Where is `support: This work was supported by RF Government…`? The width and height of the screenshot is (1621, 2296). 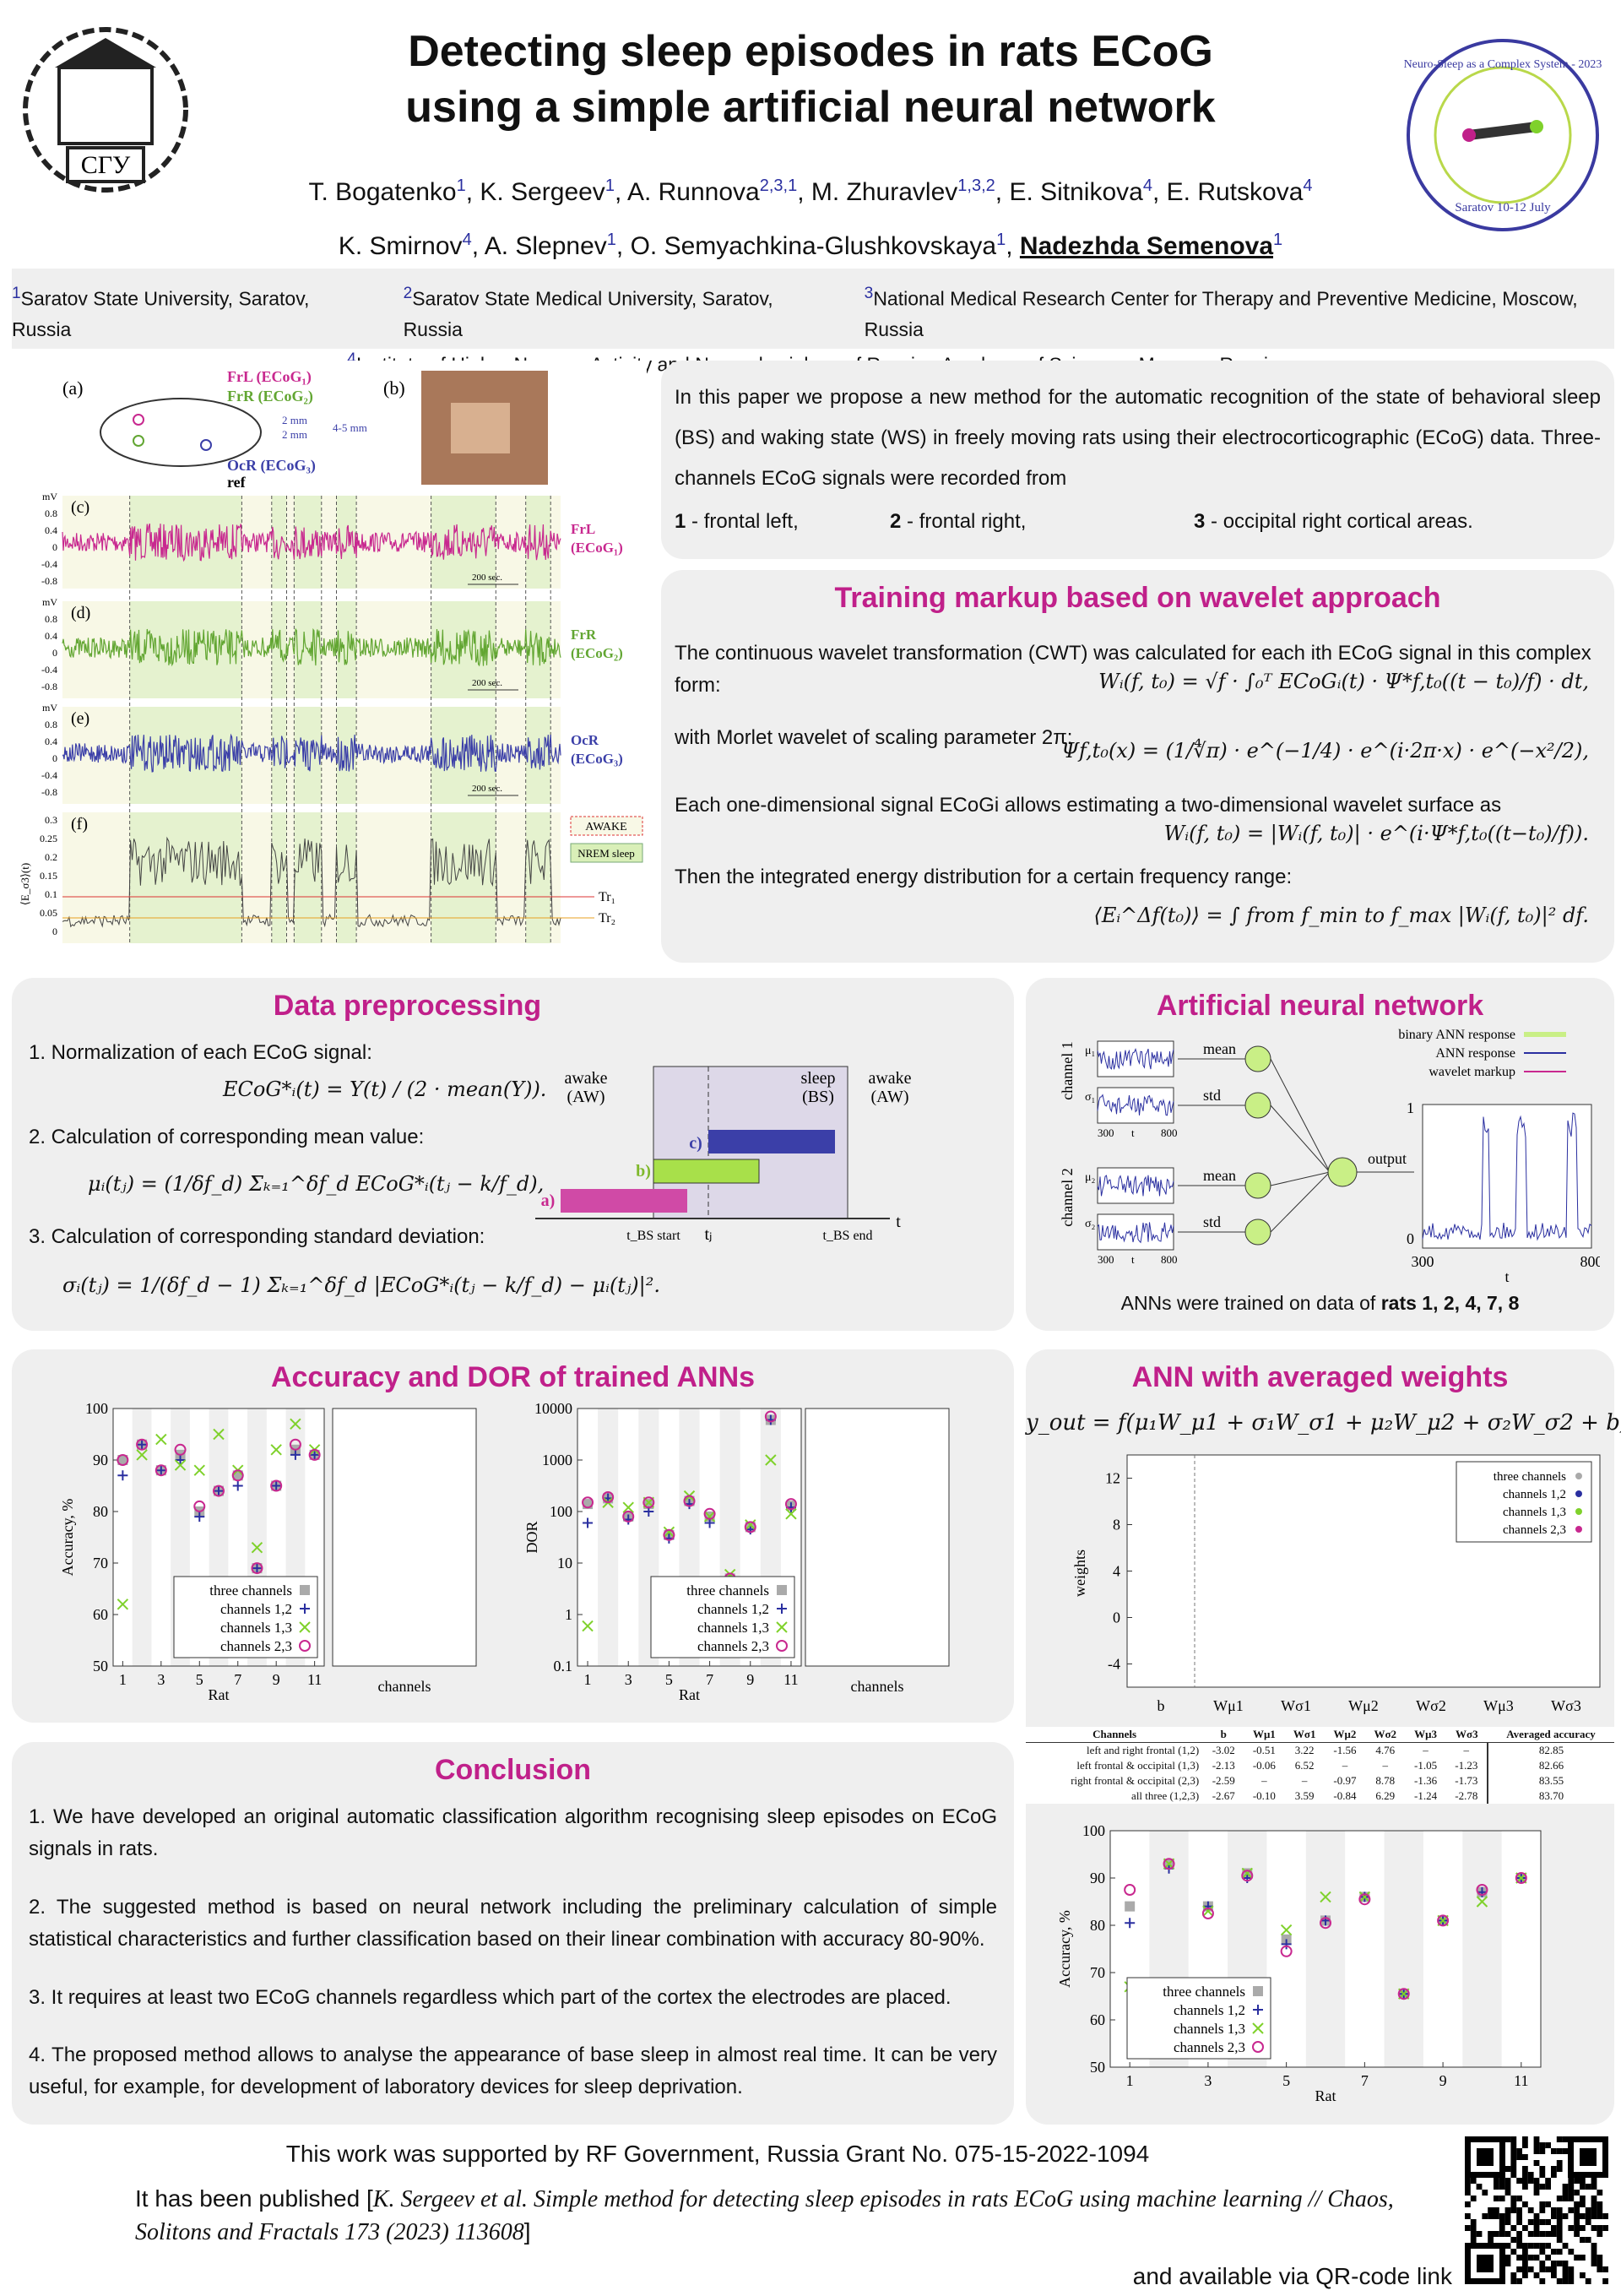 support: This work was supported by RF Government… is located at coordinates (717, 2154).